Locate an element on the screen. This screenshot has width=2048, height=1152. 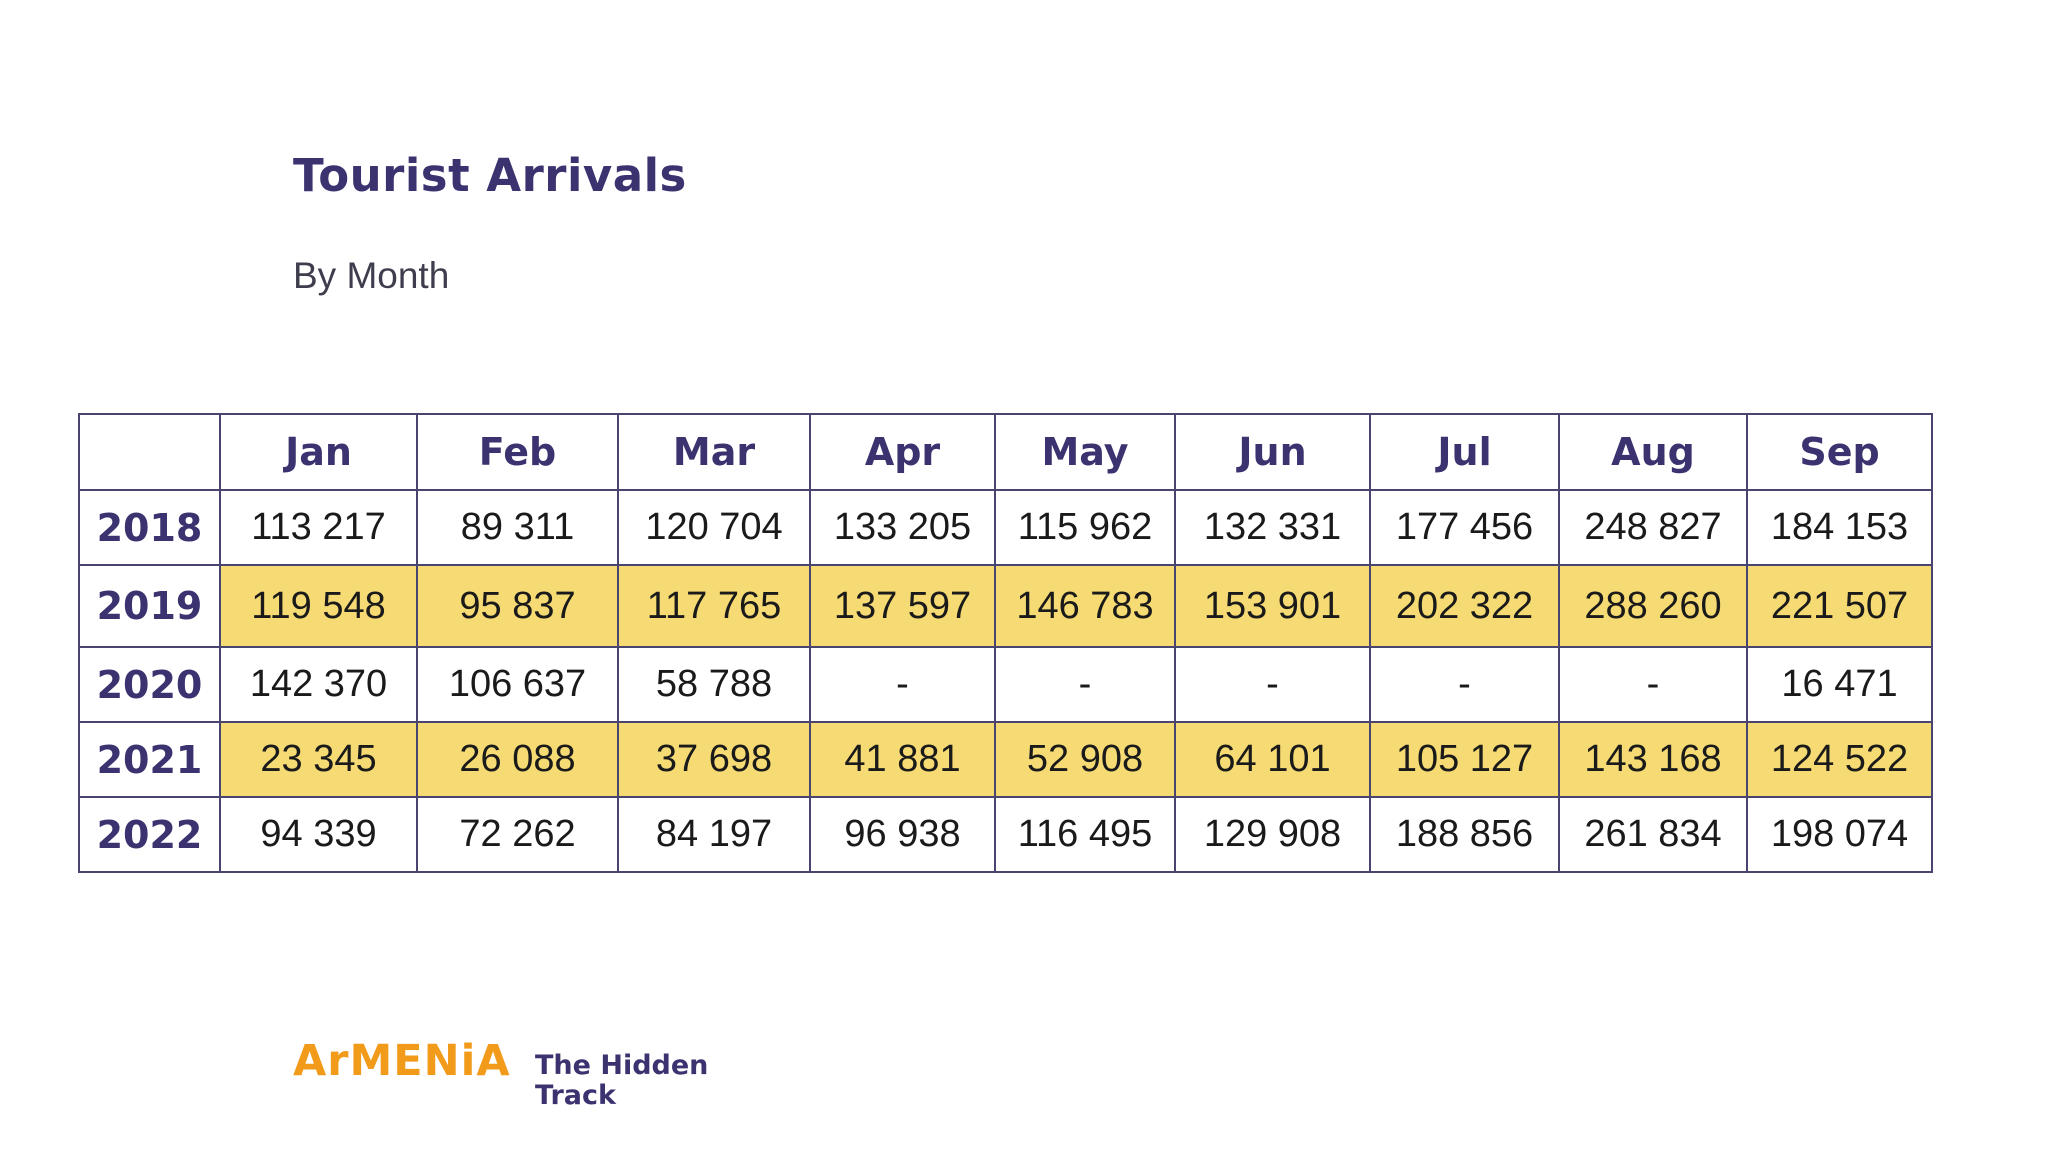
column-header: Jun is located at coordinates (1272, 452).